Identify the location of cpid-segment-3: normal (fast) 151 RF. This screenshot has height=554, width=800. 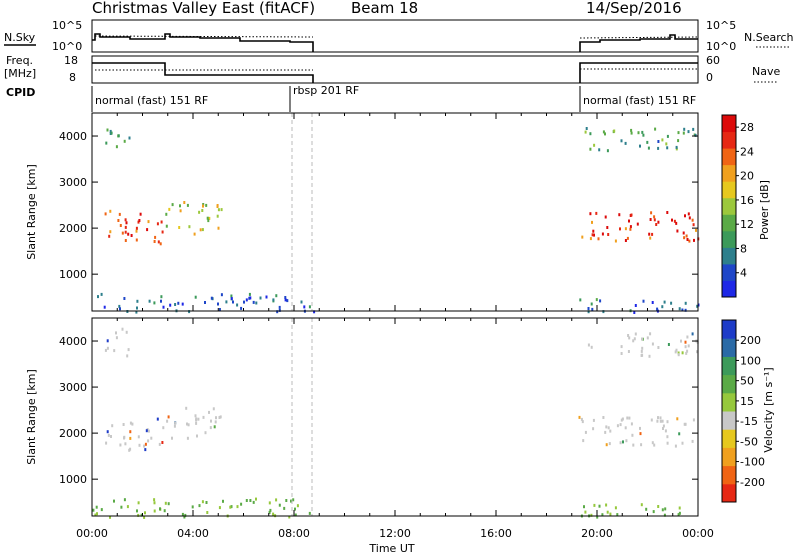
(639, 100).